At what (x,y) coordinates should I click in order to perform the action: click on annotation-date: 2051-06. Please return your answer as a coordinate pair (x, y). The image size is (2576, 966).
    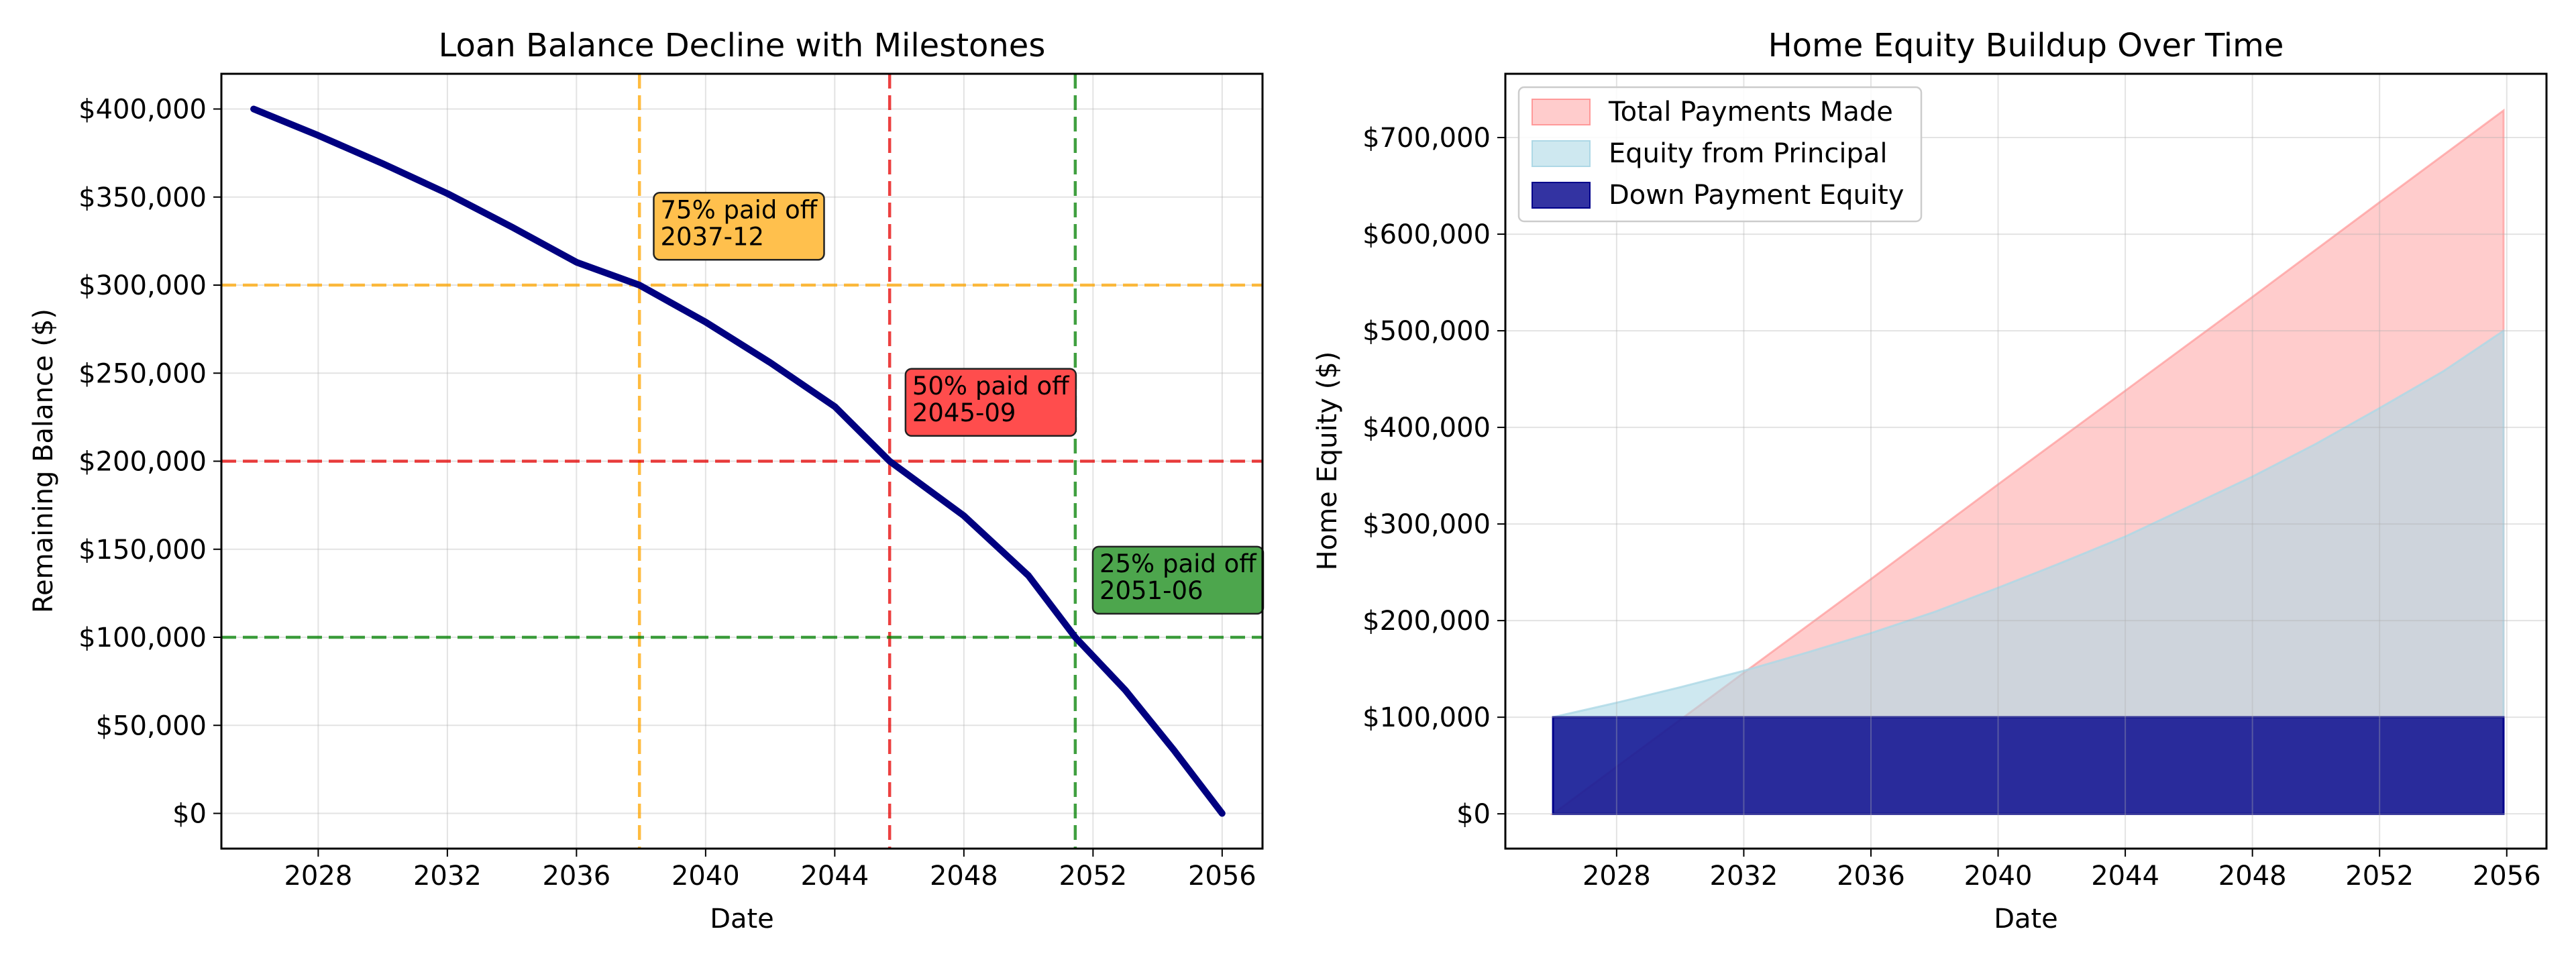
    Looking at the image, I should click on (1151, 590).